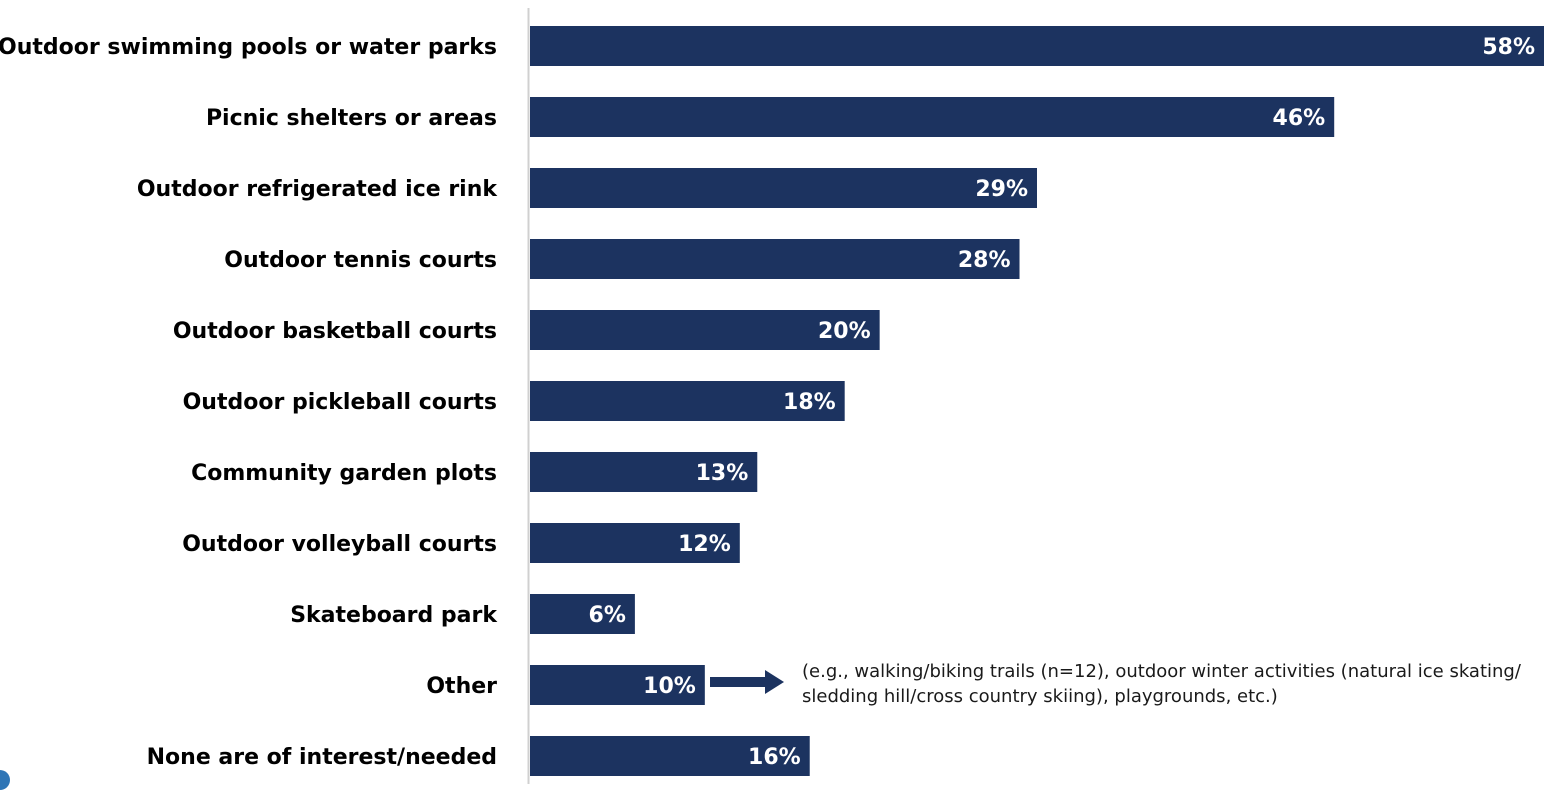  Describe the element at coordinates (322, 757) in the screenshot. I see `category-label: None are of interest/needed` at that location.